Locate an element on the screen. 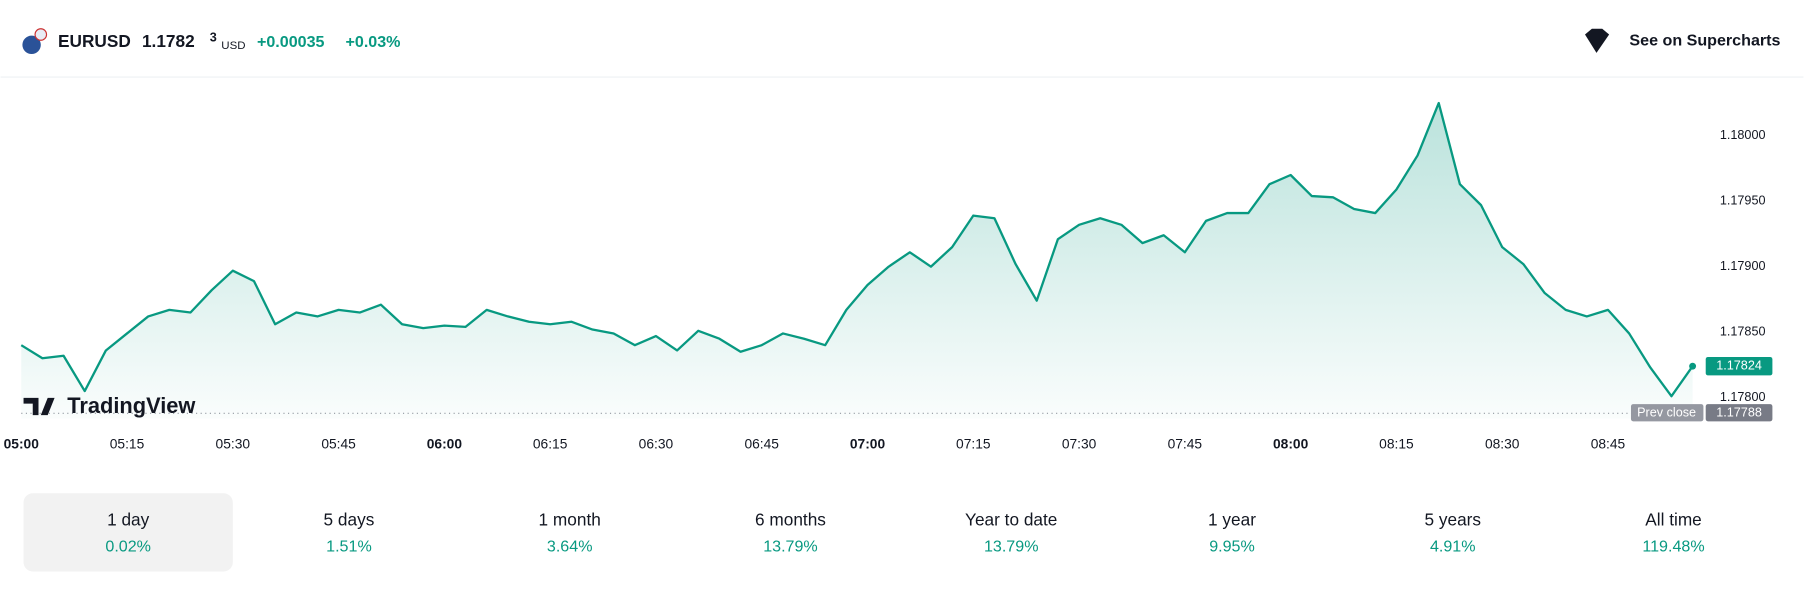 The image size is (1804, 591). x-tick-label: 07:45 is located at coordinates (1185, 444).